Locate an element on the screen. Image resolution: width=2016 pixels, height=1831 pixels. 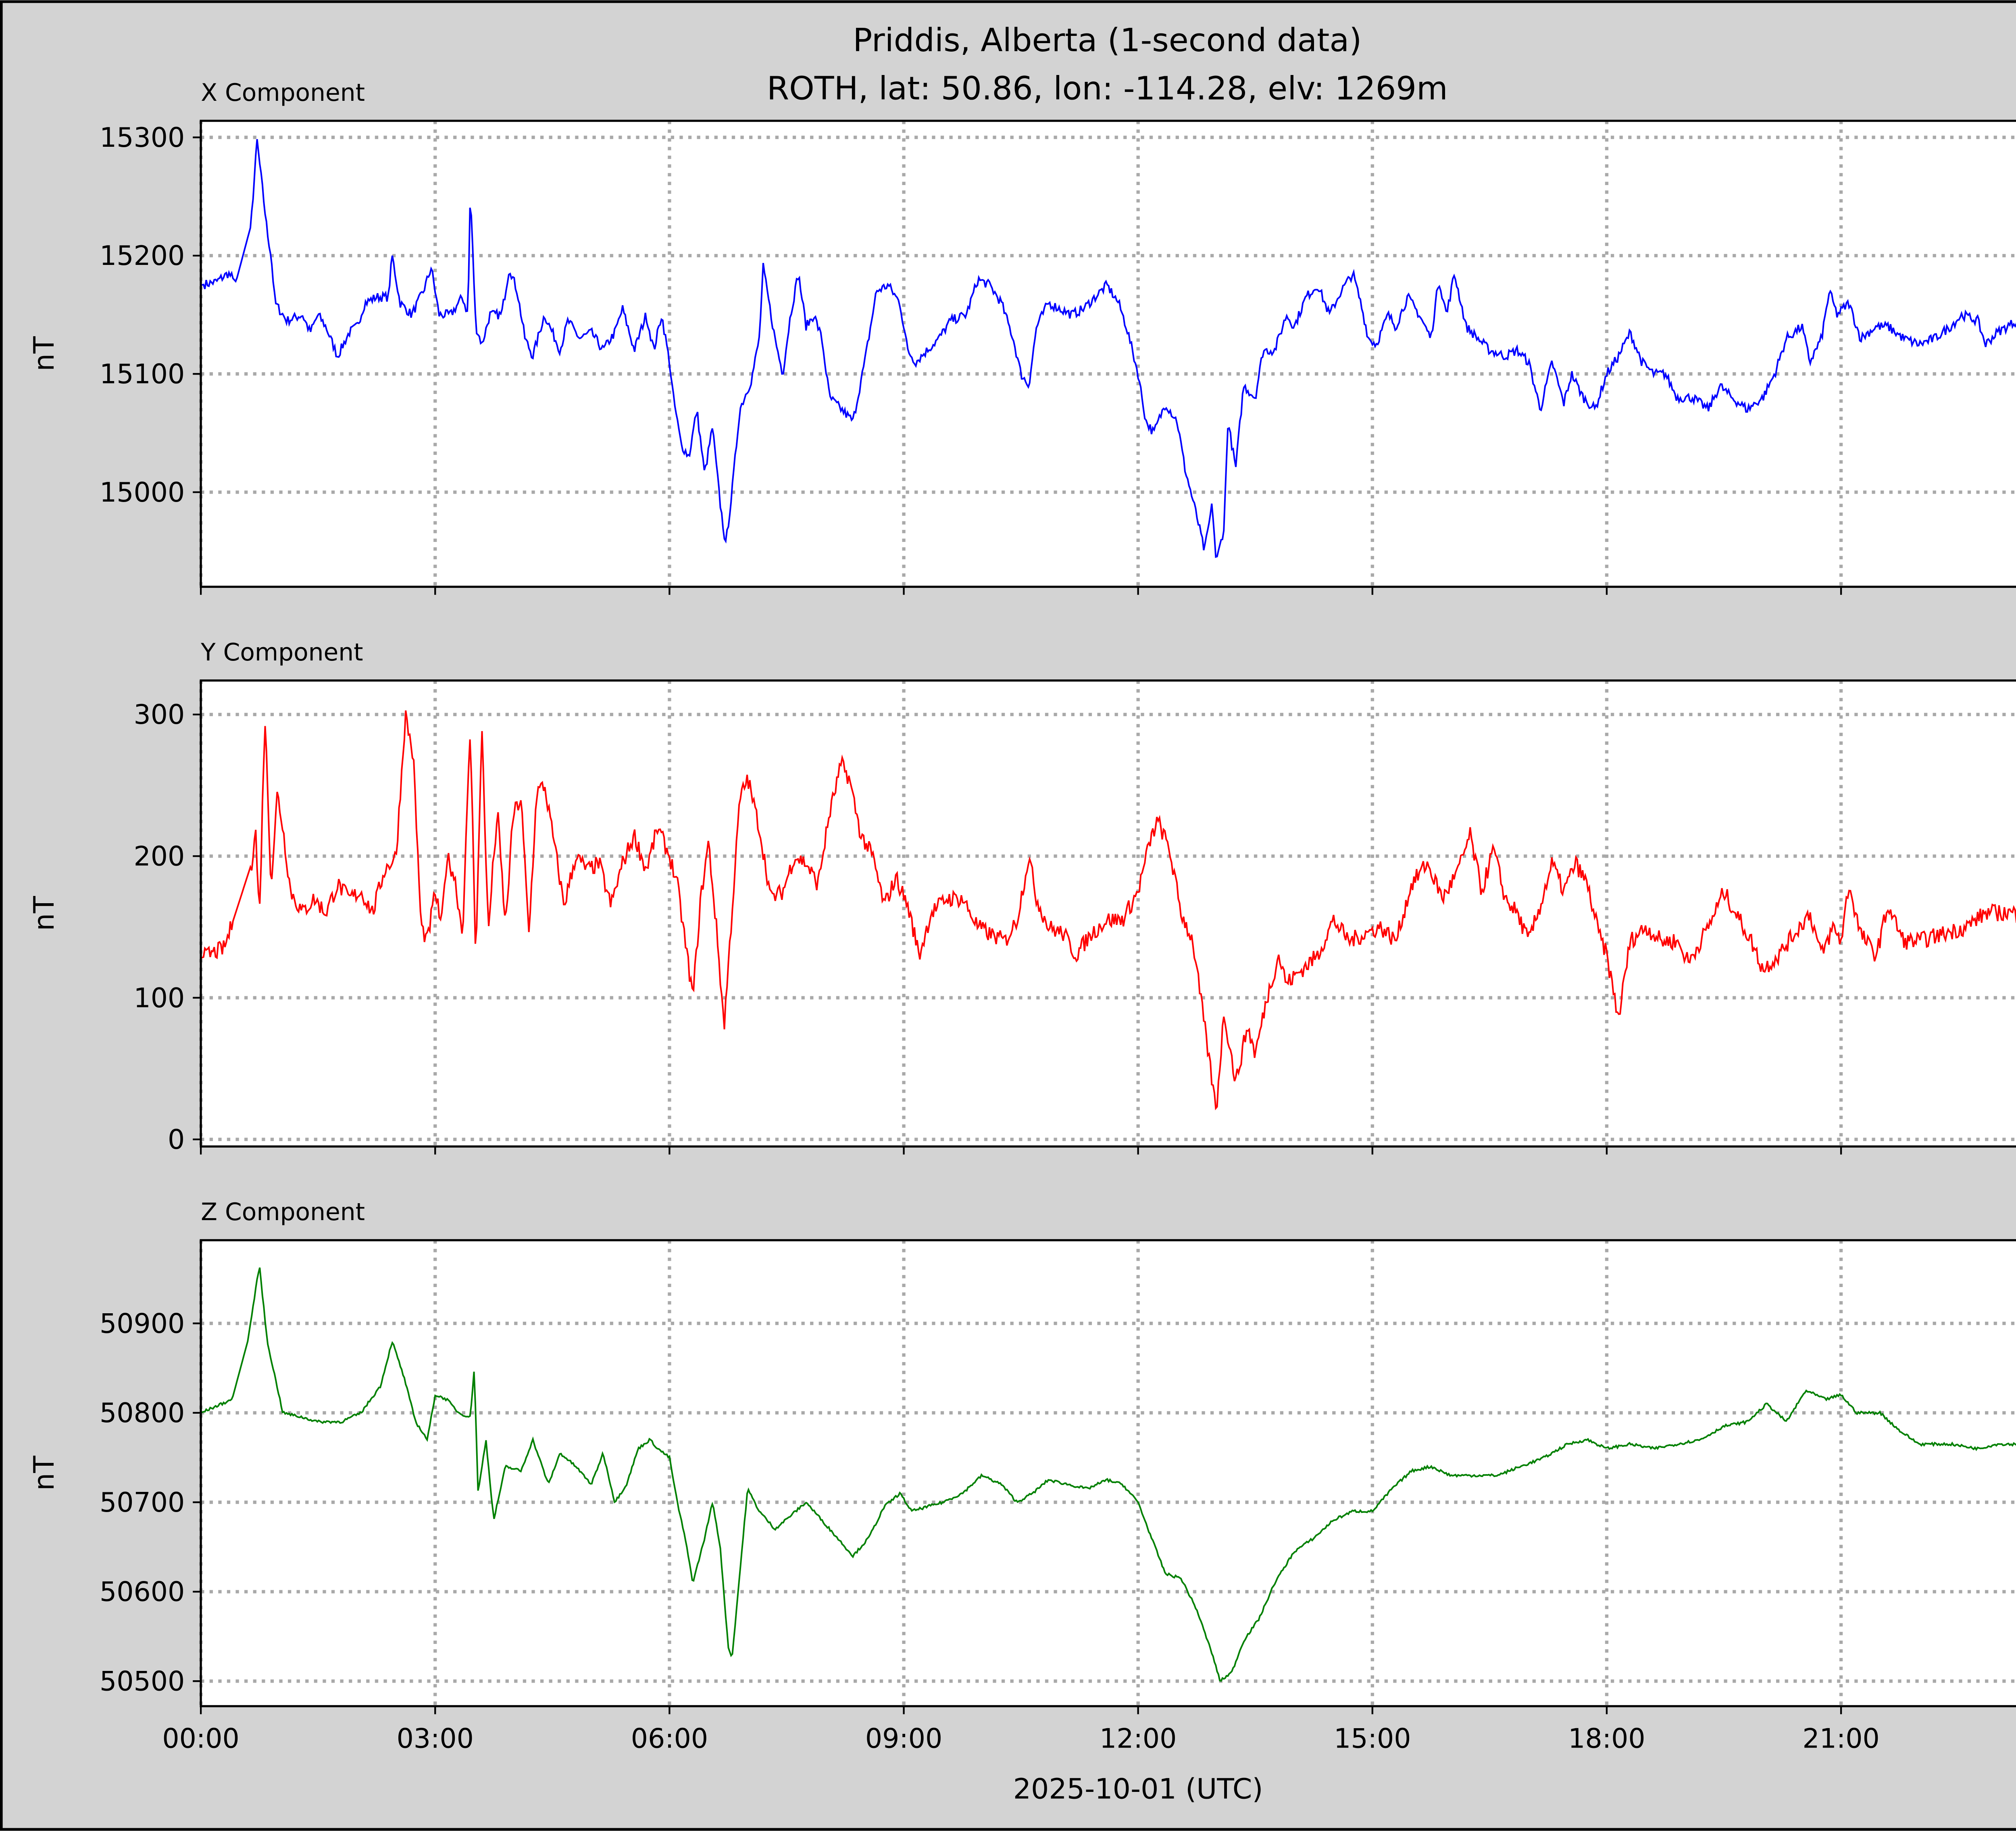
x-tick-label: 06:00 is located at coordinates (669, 1738).